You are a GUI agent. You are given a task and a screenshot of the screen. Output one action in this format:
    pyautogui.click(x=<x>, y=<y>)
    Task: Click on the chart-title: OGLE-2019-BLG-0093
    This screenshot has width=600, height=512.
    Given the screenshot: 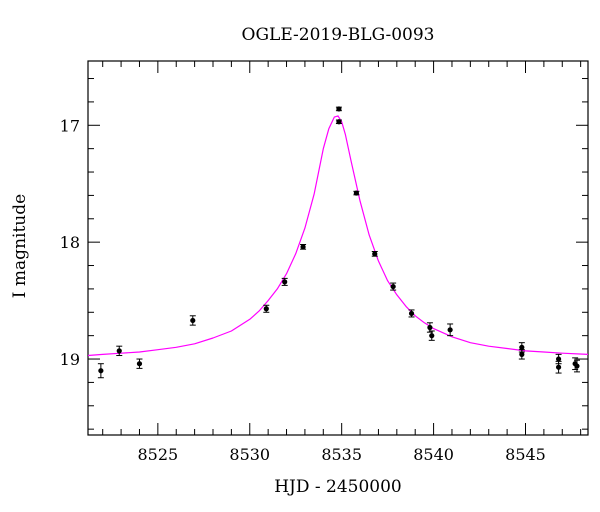 What is the action you would take?
    pyautogui.click(x=338, y=35)
    